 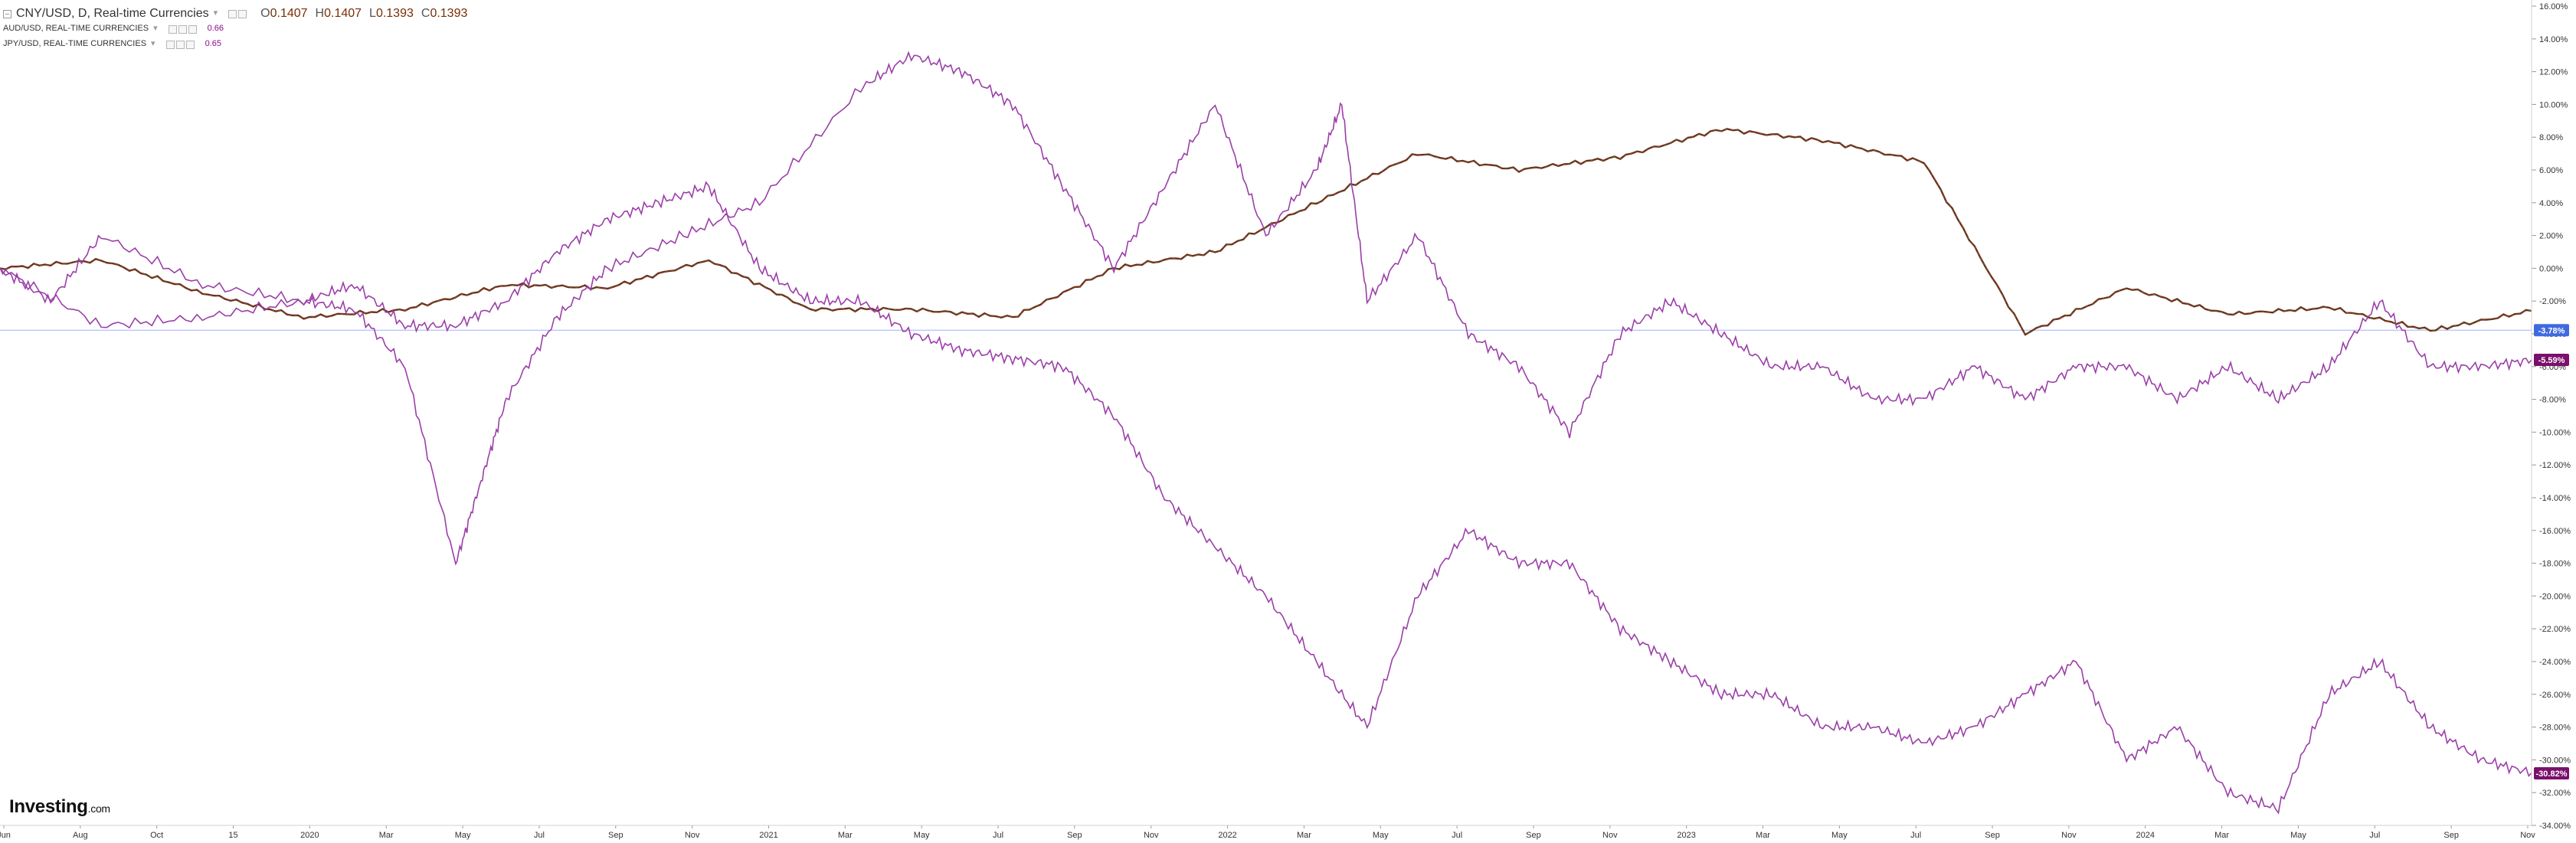 What do you see at coordinates (48, 806) in the screenshot?
I see `brand-name: Investing` at bounding box center [48, 806].